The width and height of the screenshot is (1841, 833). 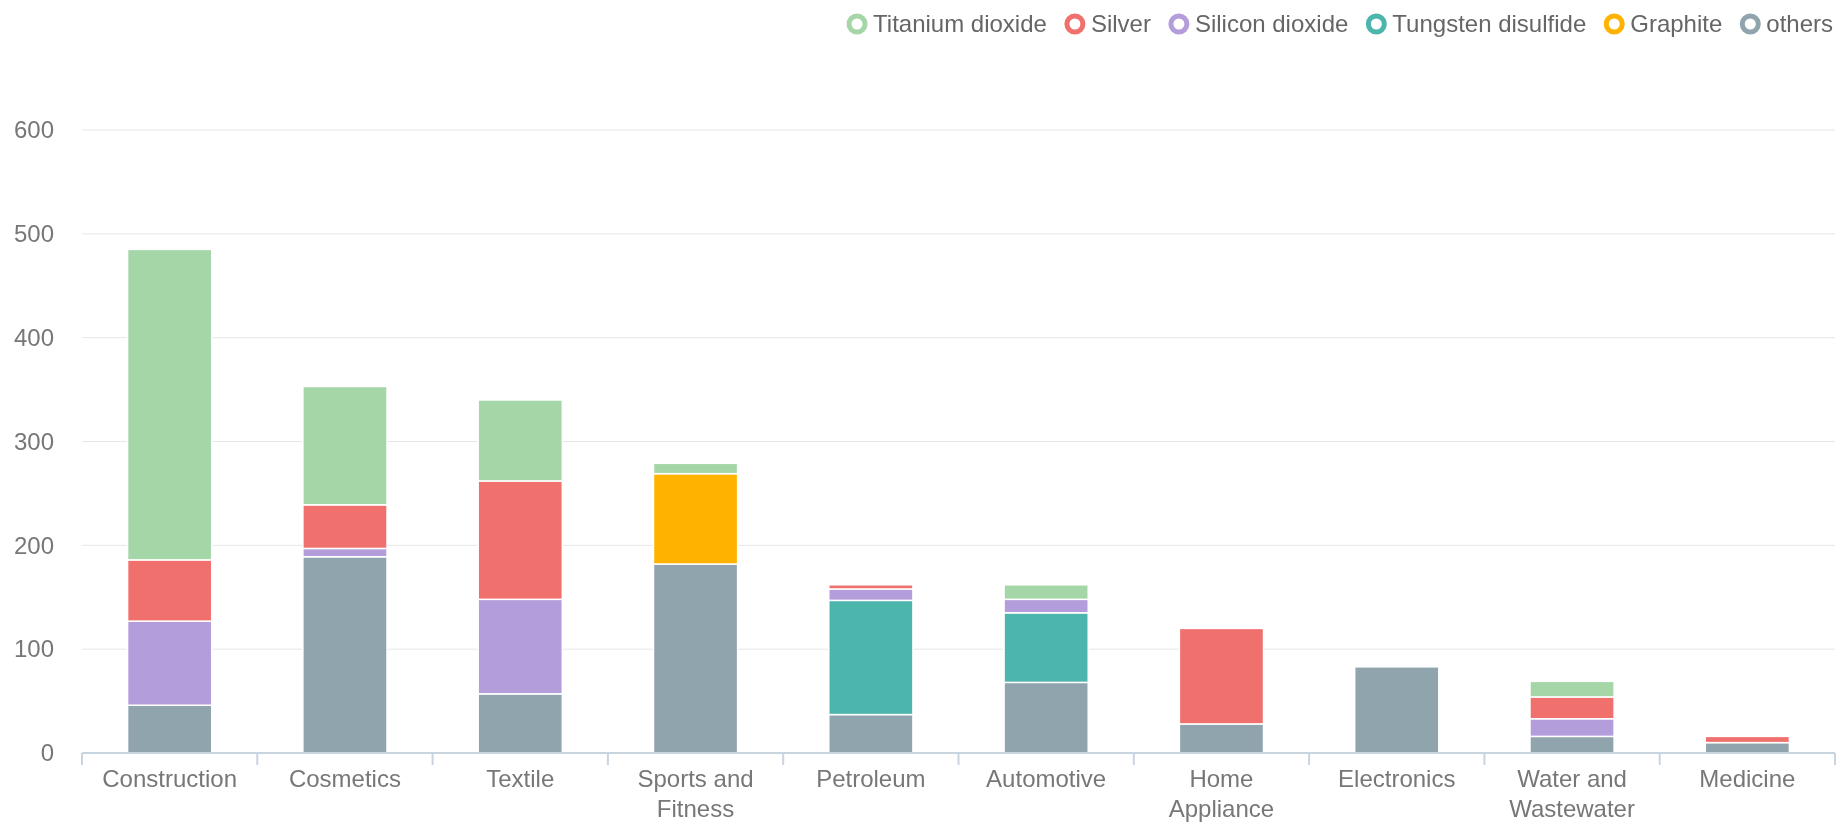 I want to click on legend-label: Silver, so click(x=1120, y=23).